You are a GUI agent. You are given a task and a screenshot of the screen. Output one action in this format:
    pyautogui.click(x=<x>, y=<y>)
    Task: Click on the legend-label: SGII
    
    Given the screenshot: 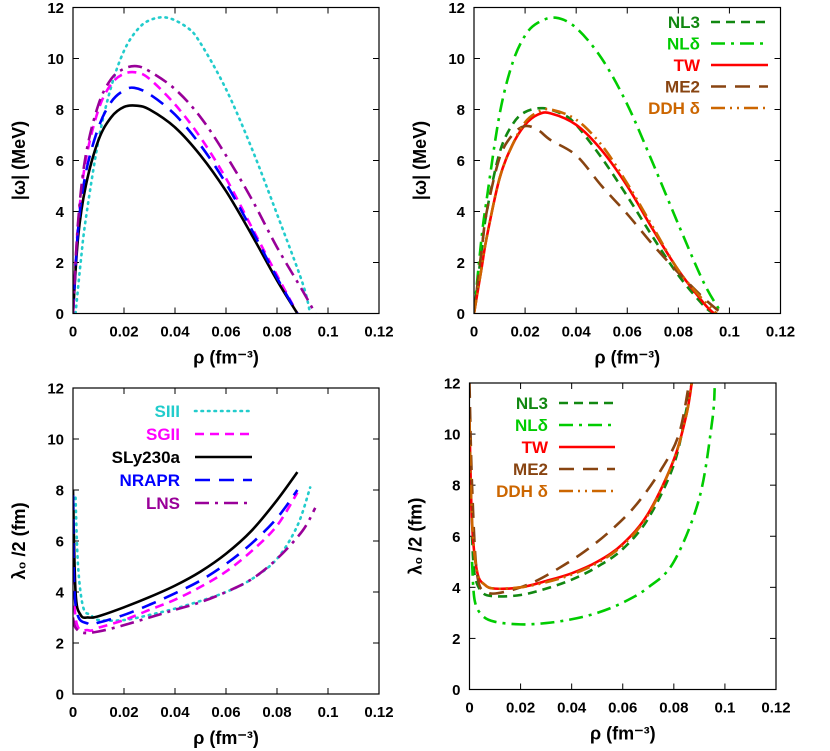 What is the action you would take?
    pyautogui.click(x=163, y=434)
    